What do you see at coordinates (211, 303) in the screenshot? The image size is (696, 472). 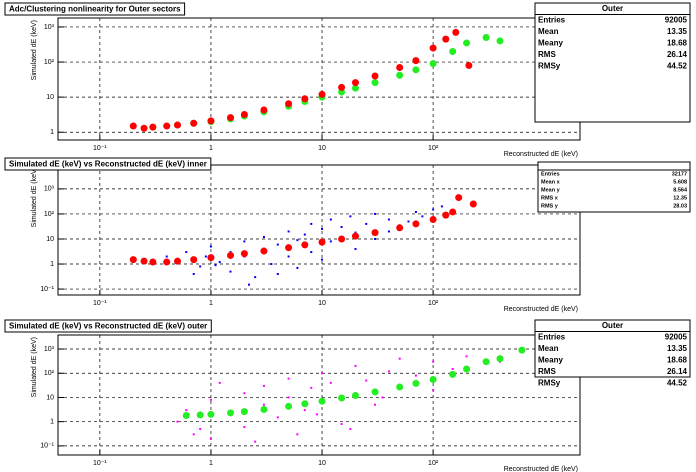 I see `x-tick-label: 1` at bounding box center [211, 303].